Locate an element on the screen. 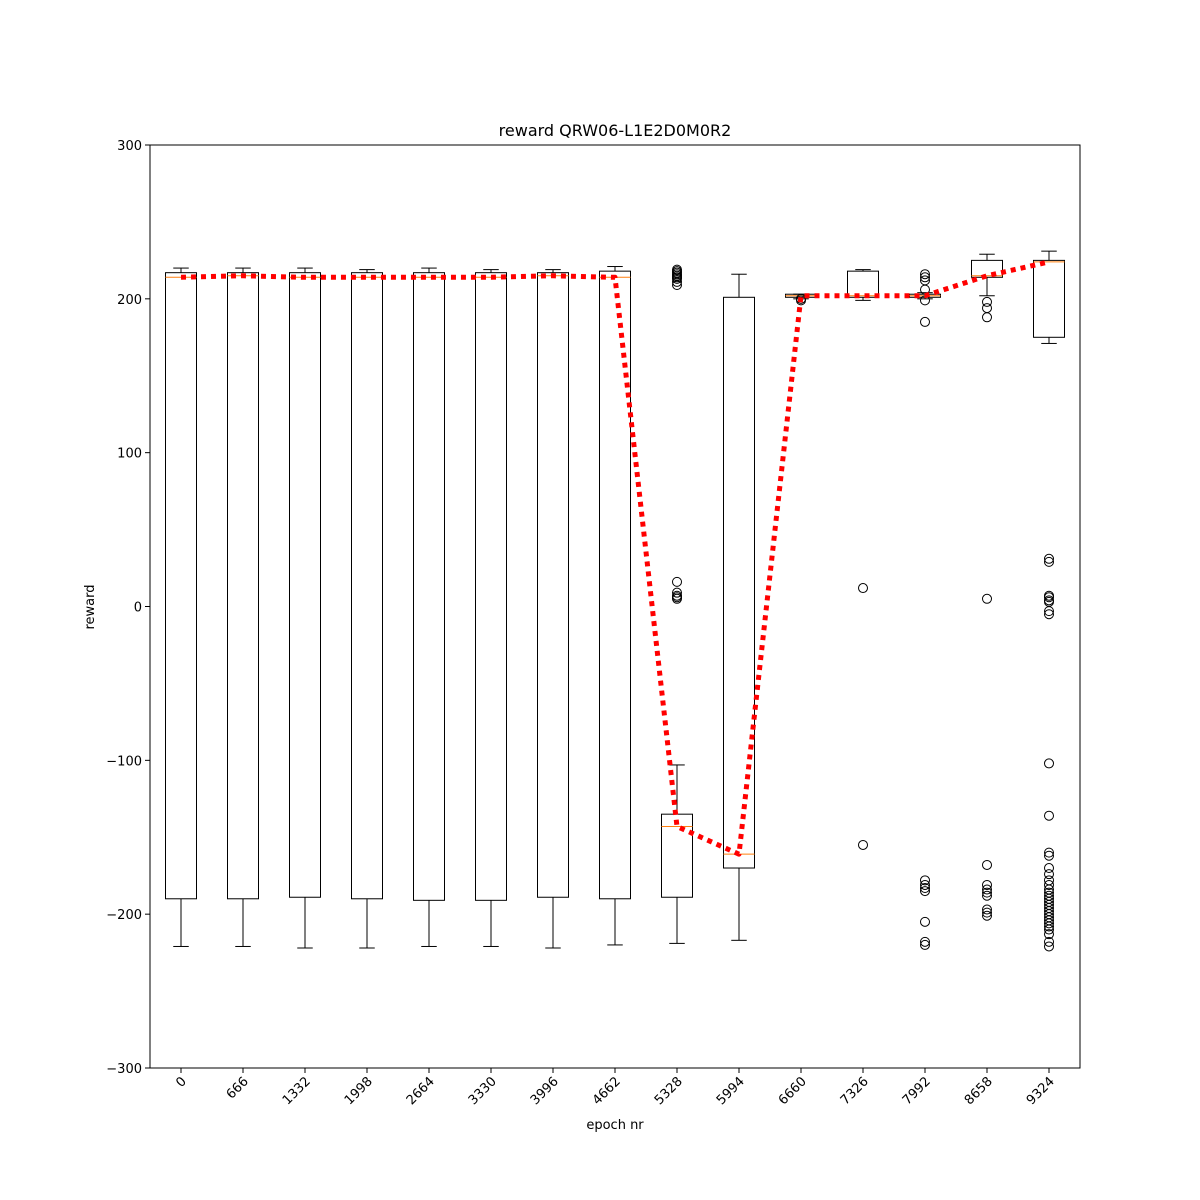  x-tick-label: 8658 is located at coordinates (979, 1091).